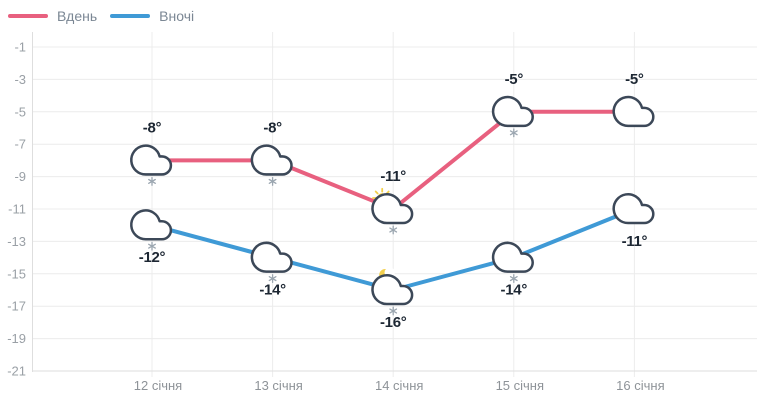  I want to click on data-point-night-1: -14°, so click(271, 270).